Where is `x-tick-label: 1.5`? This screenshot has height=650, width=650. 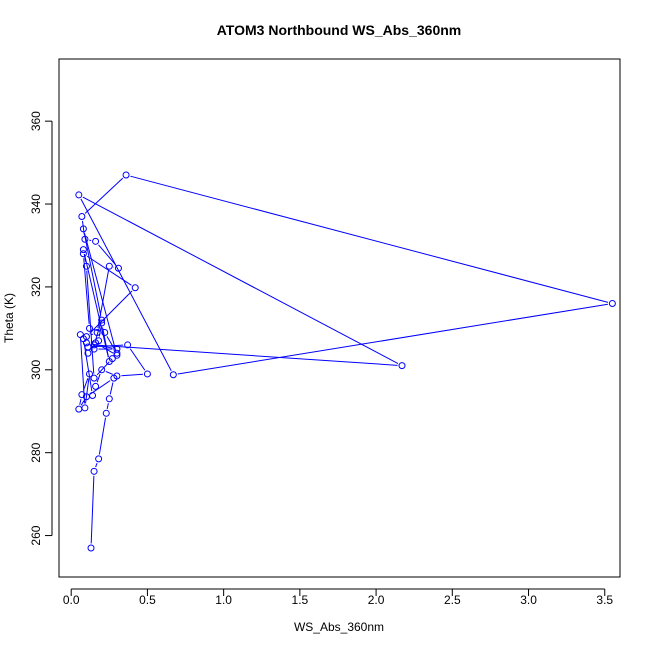 x-tick-label: 1.5 is located at coordinates (300, 600).